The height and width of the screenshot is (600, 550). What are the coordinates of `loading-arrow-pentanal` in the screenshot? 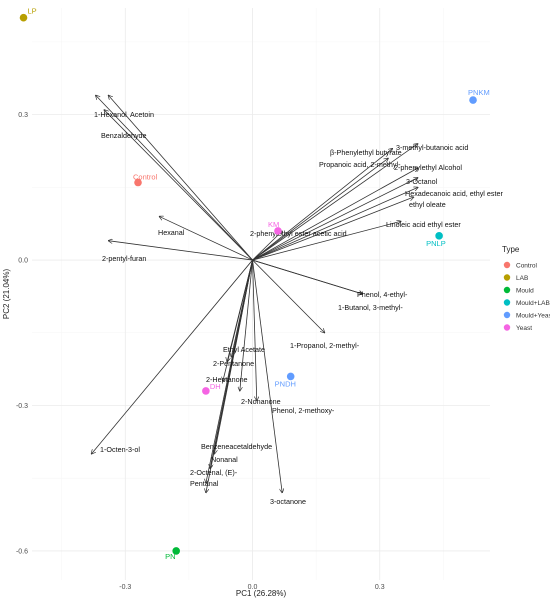 It's located at (229, 376).